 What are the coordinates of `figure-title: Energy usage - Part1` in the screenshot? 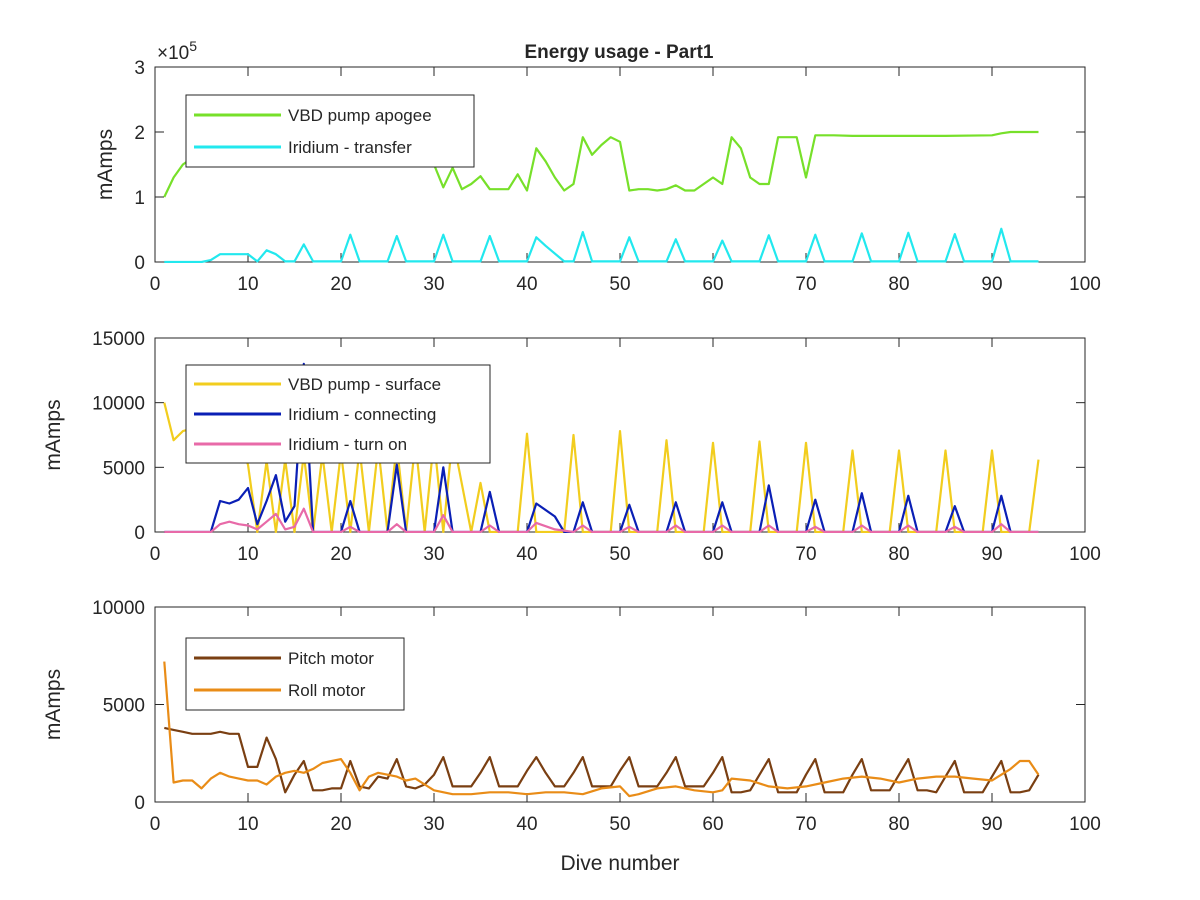 It's located at (618, 52).